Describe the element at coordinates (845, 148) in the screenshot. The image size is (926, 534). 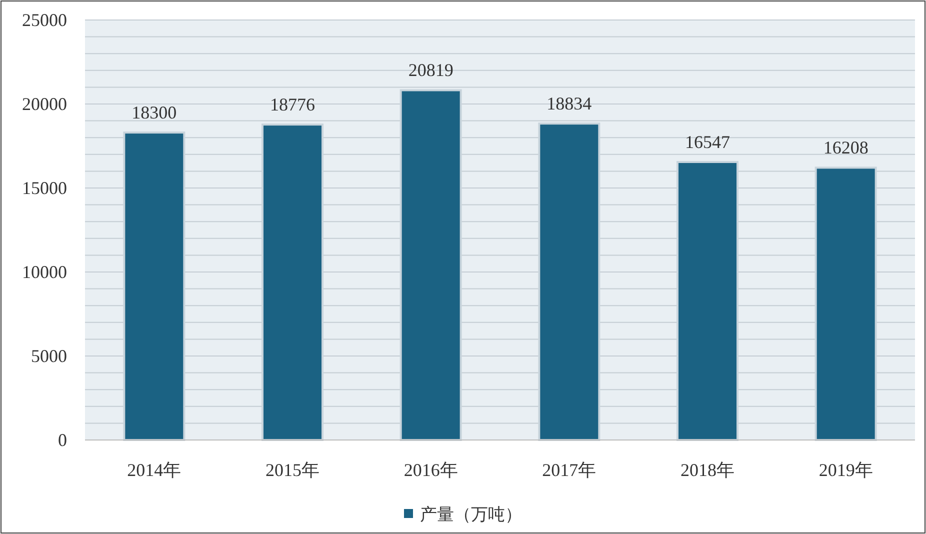
I see `data-label: 16208` at that location.